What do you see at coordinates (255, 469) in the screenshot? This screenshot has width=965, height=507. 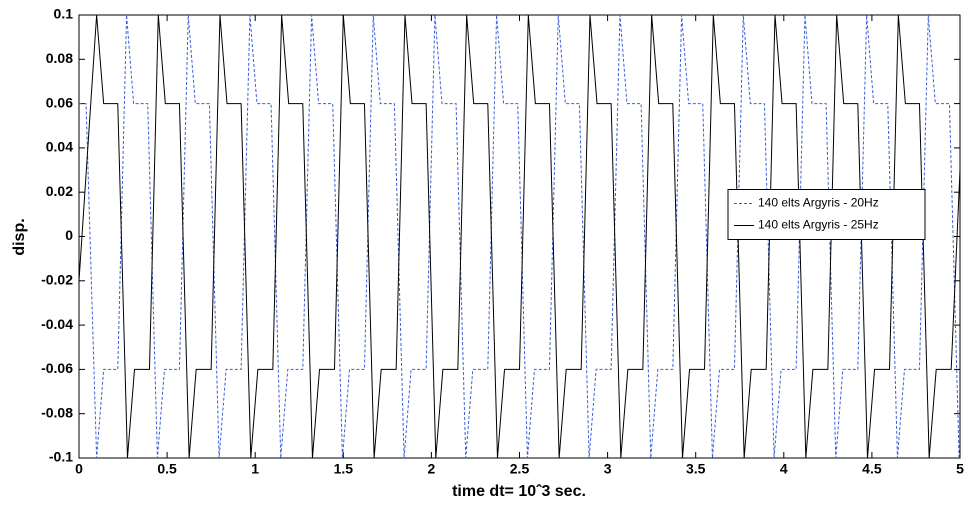 I see `x-tick-label: 1` at bounding box center [255, 469].